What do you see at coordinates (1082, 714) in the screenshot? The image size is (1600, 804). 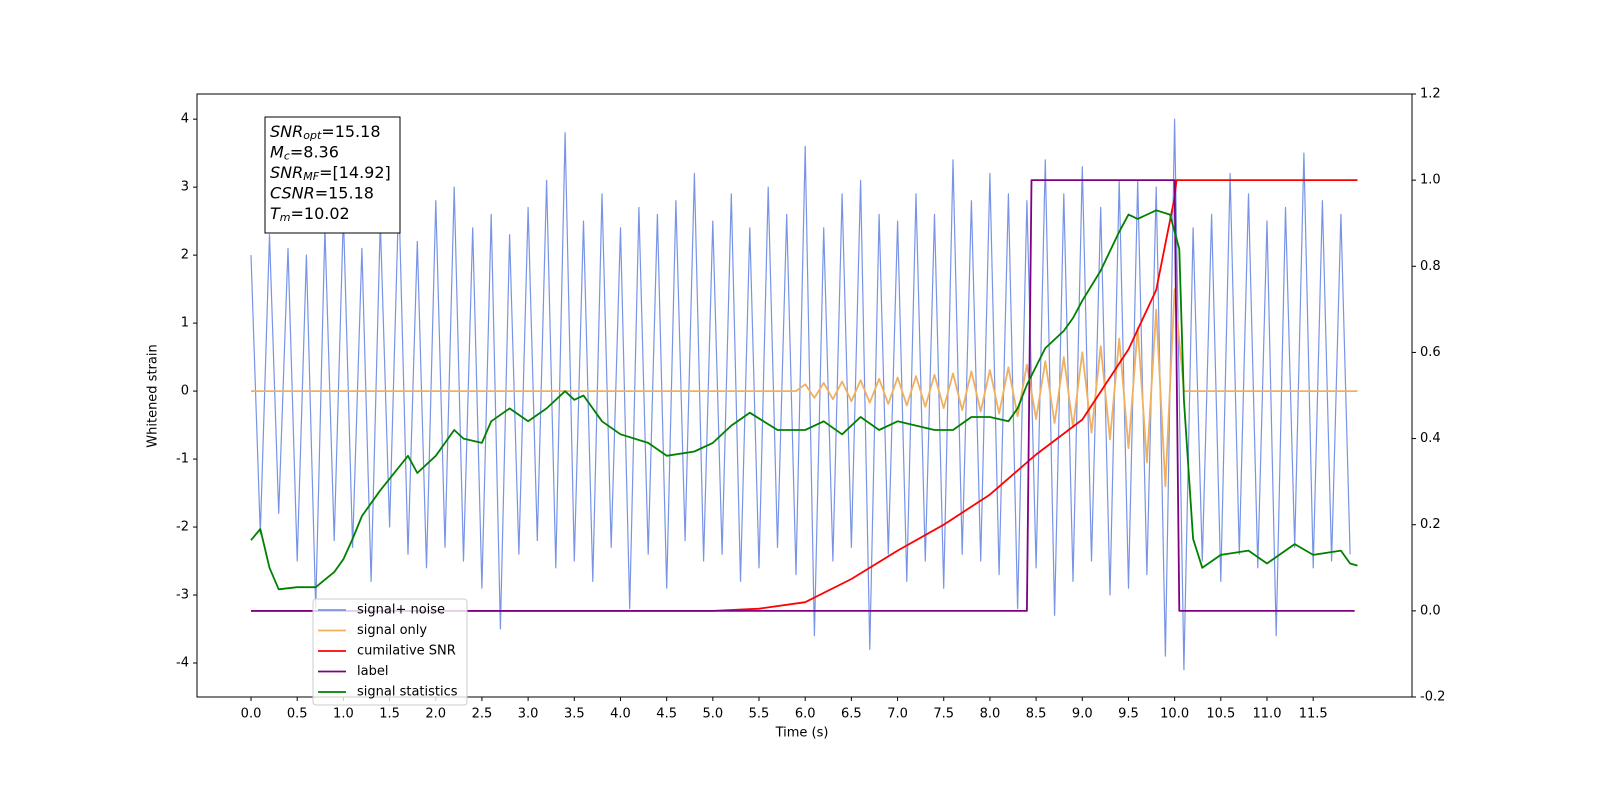 I see `x-tick-label: 9.0` at bounding box center [1082, 714].